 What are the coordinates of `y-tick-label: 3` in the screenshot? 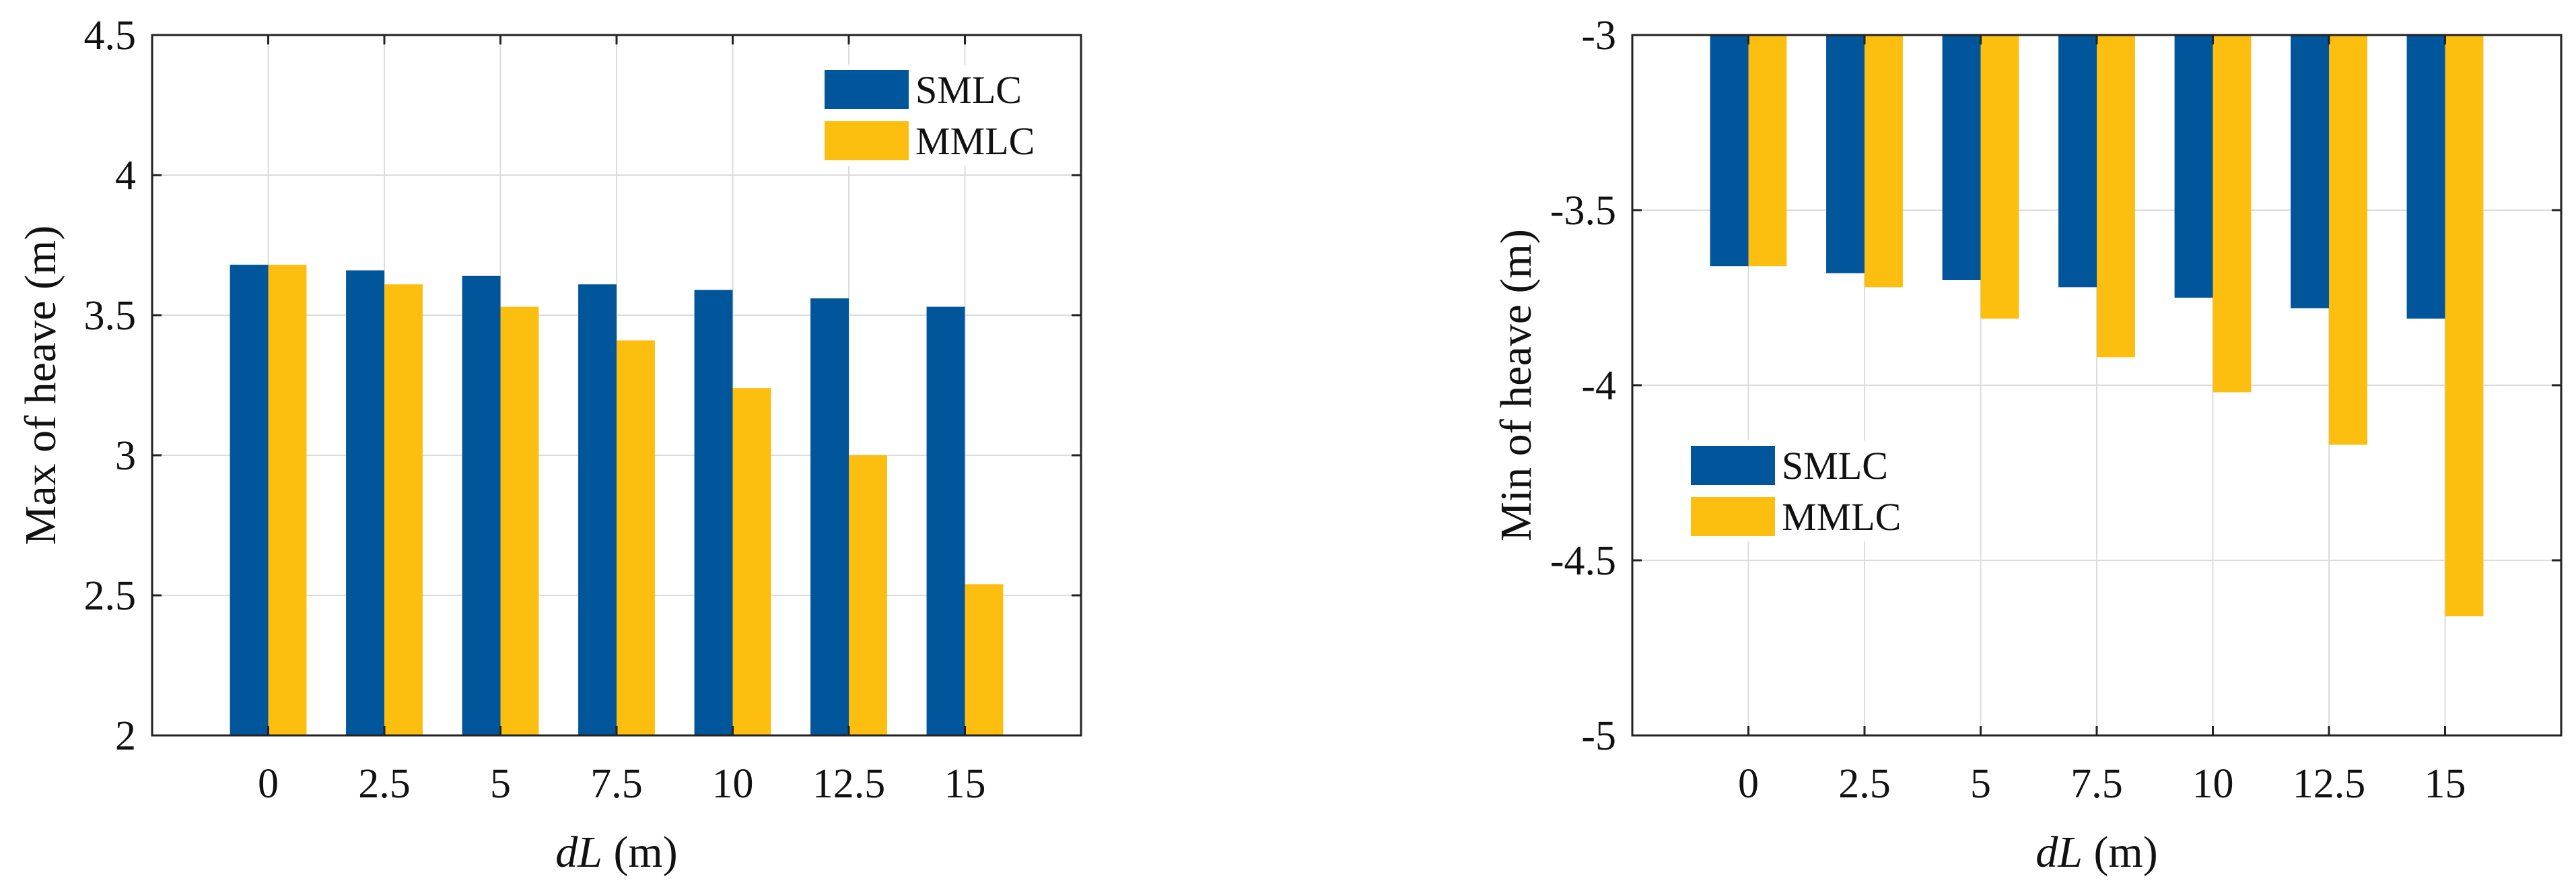 It's located at (125, 456).